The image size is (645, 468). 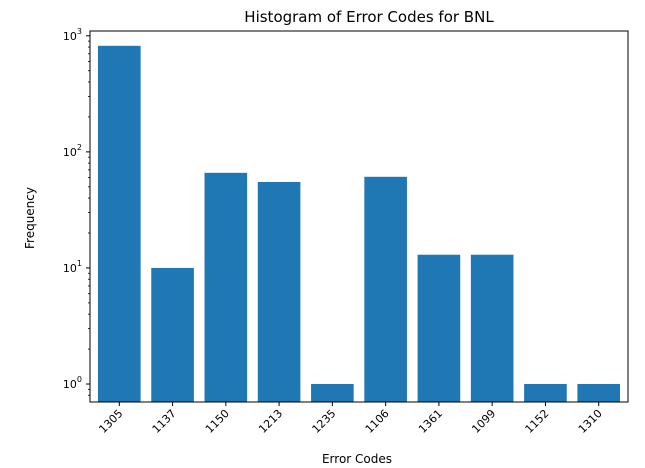 What do you see at coordinates (72, 383) in the screenshot?
I see `y-tick-label: 10⁰` at bounding box center [72, 383].